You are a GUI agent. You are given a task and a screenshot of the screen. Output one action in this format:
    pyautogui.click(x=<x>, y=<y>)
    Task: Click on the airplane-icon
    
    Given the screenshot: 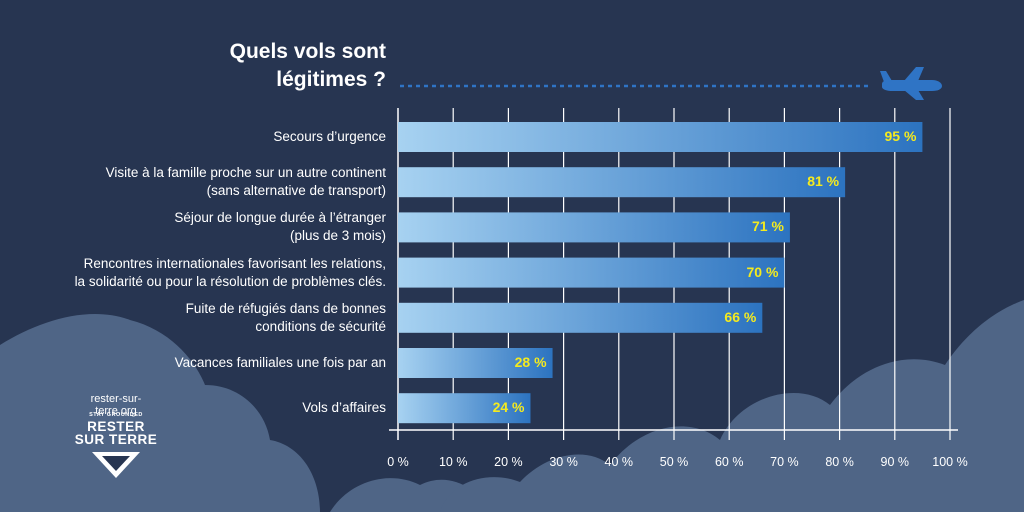 What is the action you would take?
    pyautogui.click(x=911, y=83)
    